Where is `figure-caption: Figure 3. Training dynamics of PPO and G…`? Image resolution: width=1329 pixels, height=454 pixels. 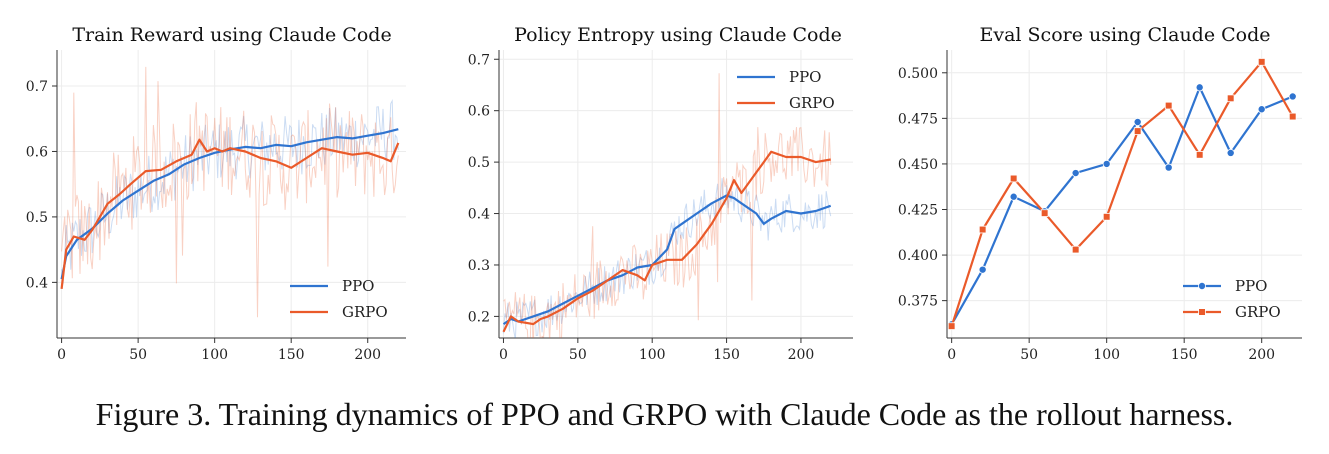 figure-caption: Figure 3. Training dynamics of PPO and G… is located at coordinates (664, 414).